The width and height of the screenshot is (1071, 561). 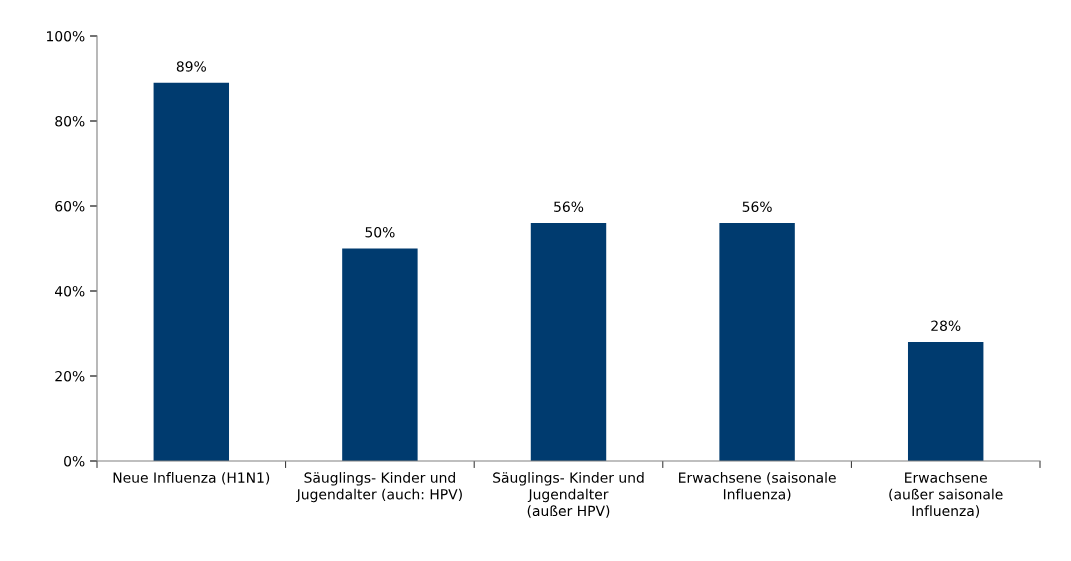 I want to click on data-label: 89%, so click(x=191, y=66).